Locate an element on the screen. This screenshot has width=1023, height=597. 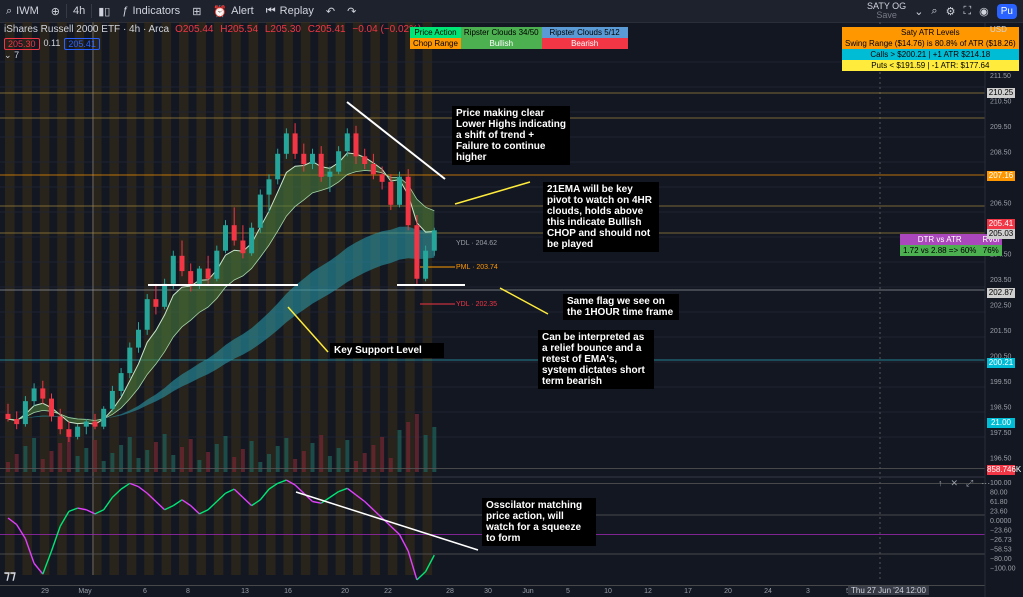
ask-price: 205.41 is located at coordinates (82, 44).